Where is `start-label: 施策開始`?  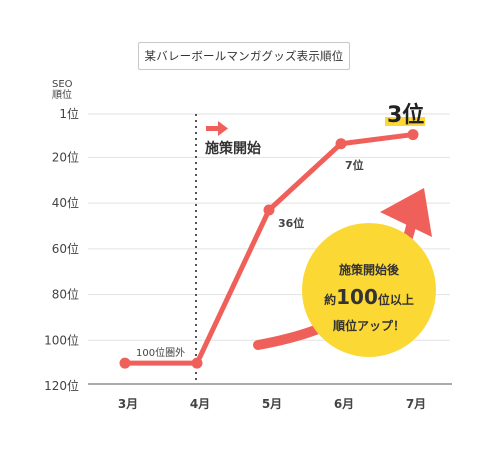 start-label: 施策開始 is located at coordinates (233, 148).